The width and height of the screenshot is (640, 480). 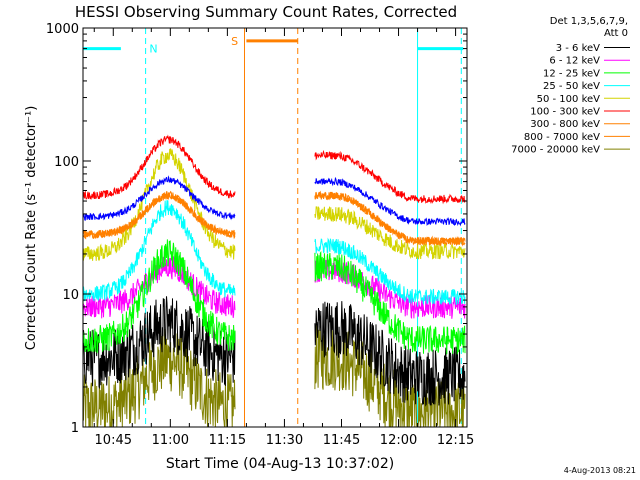 I want to click on x-axis-label: Start Time (04-Aug-13 10:37:02), so click(x=280, y=464).